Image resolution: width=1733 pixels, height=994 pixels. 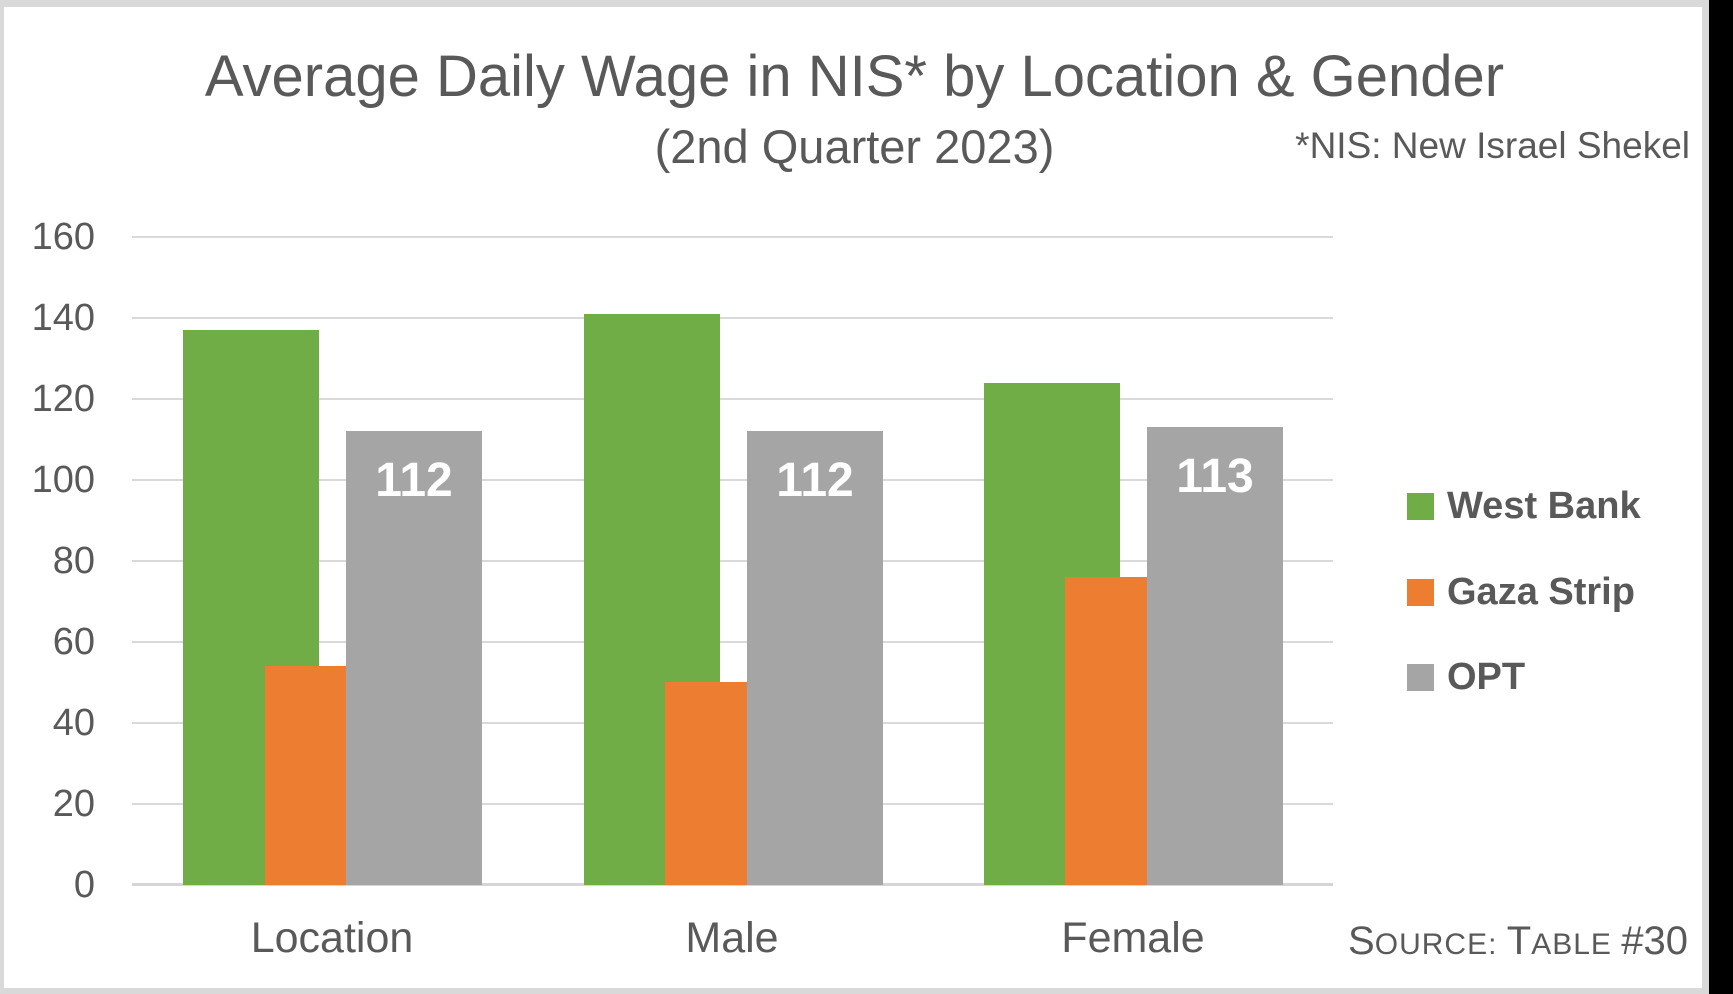 What do you see at coordinates (73, 561) in the screenshot?
I see `y-axis-tick-80: 80` at bounding box center [73, 561].